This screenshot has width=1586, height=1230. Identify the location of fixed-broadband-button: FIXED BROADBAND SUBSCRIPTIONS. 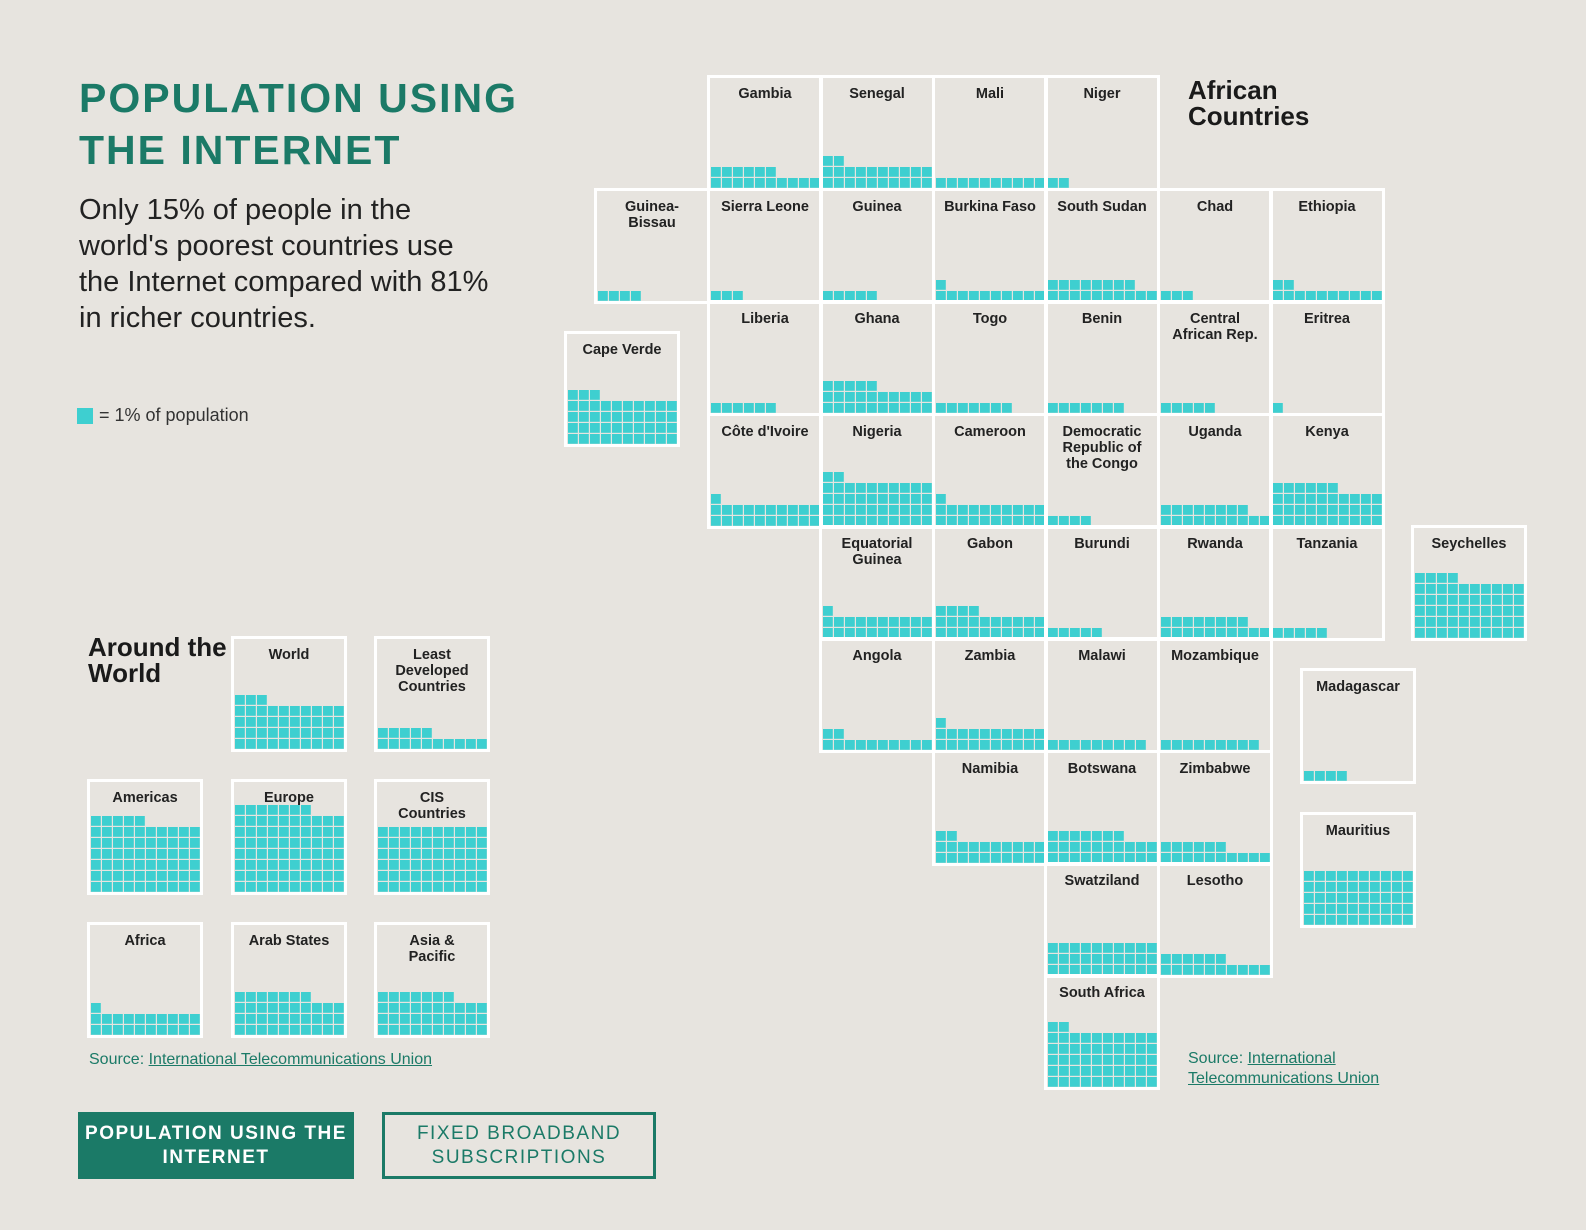
(519, 1145).